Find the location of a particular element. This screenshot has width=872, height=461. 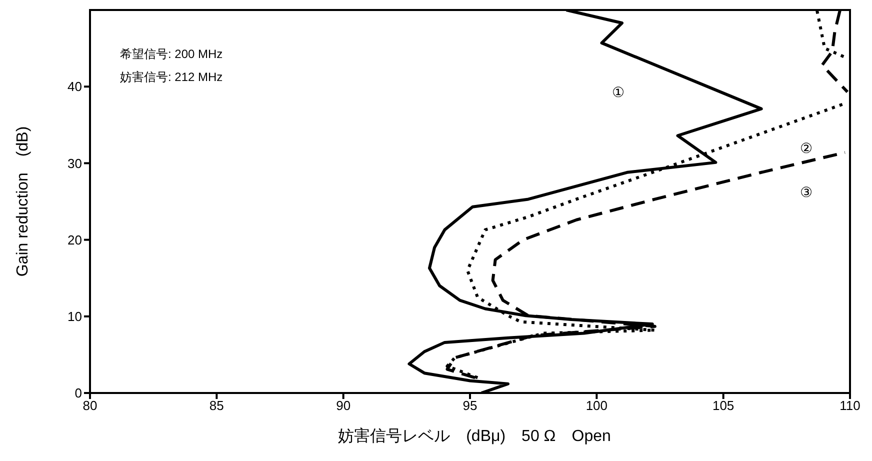

x-tick-label: 80 is located at coordinates (90, 406).